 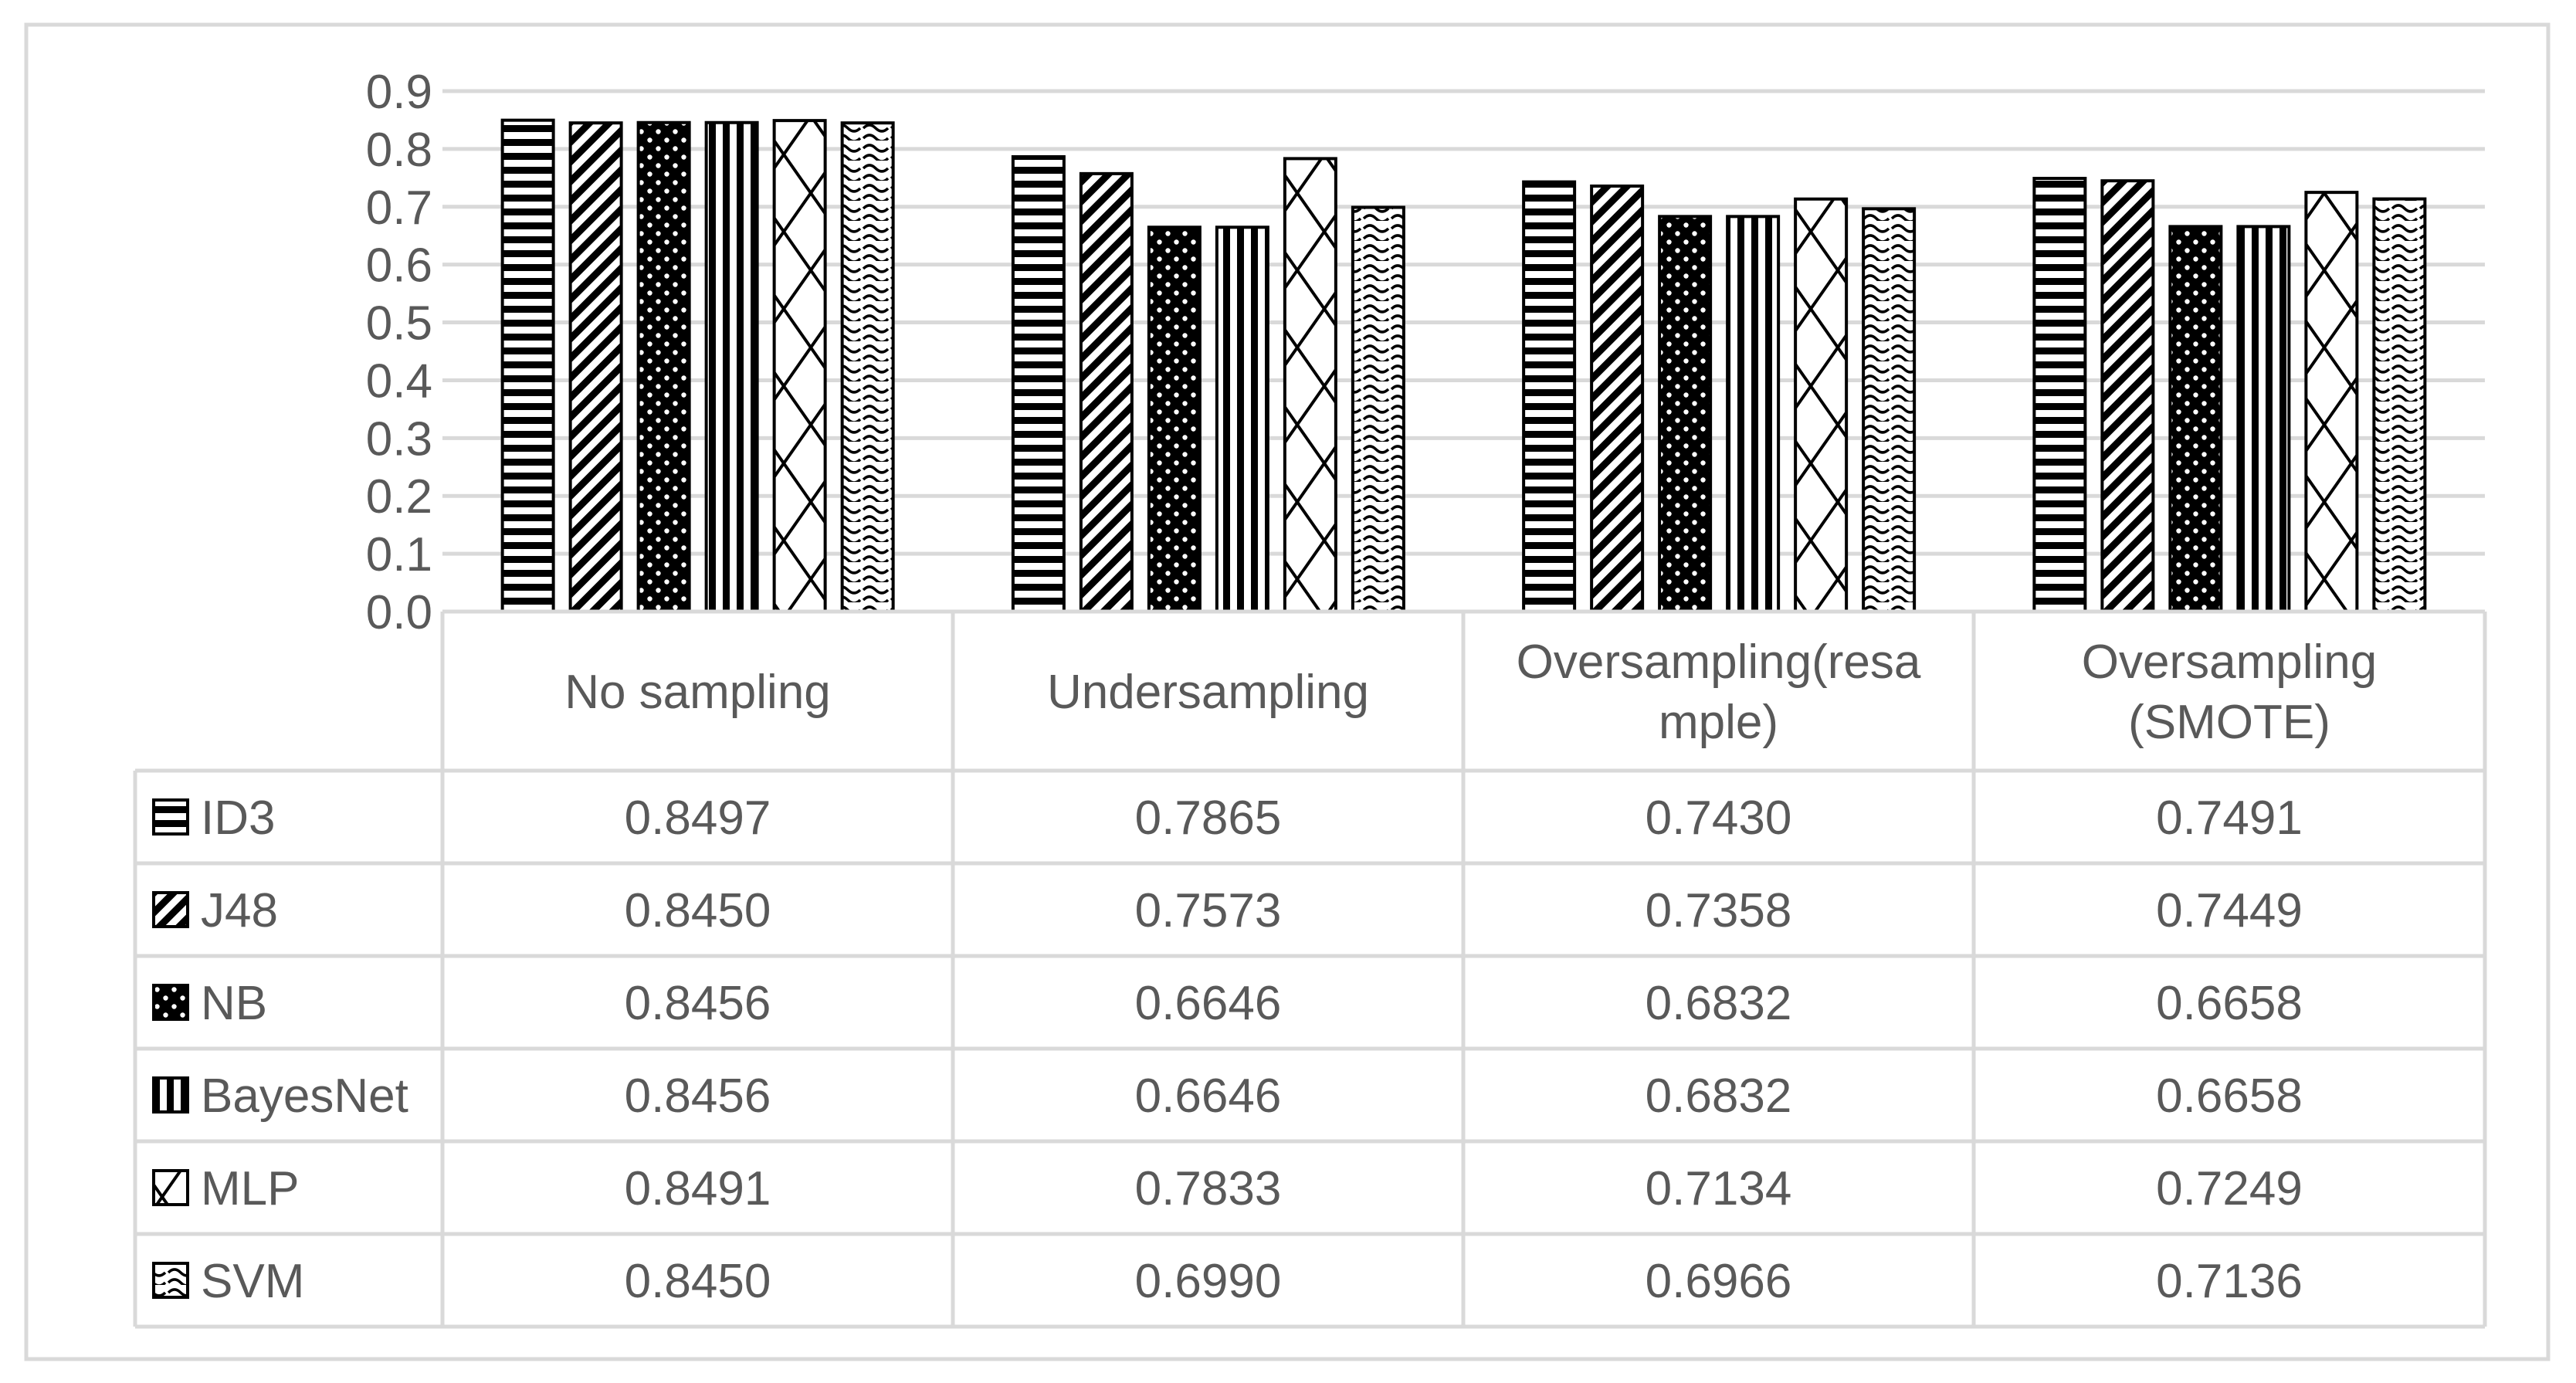 I want to click on table-value: 0.7430, so click(x=1719, y=818).